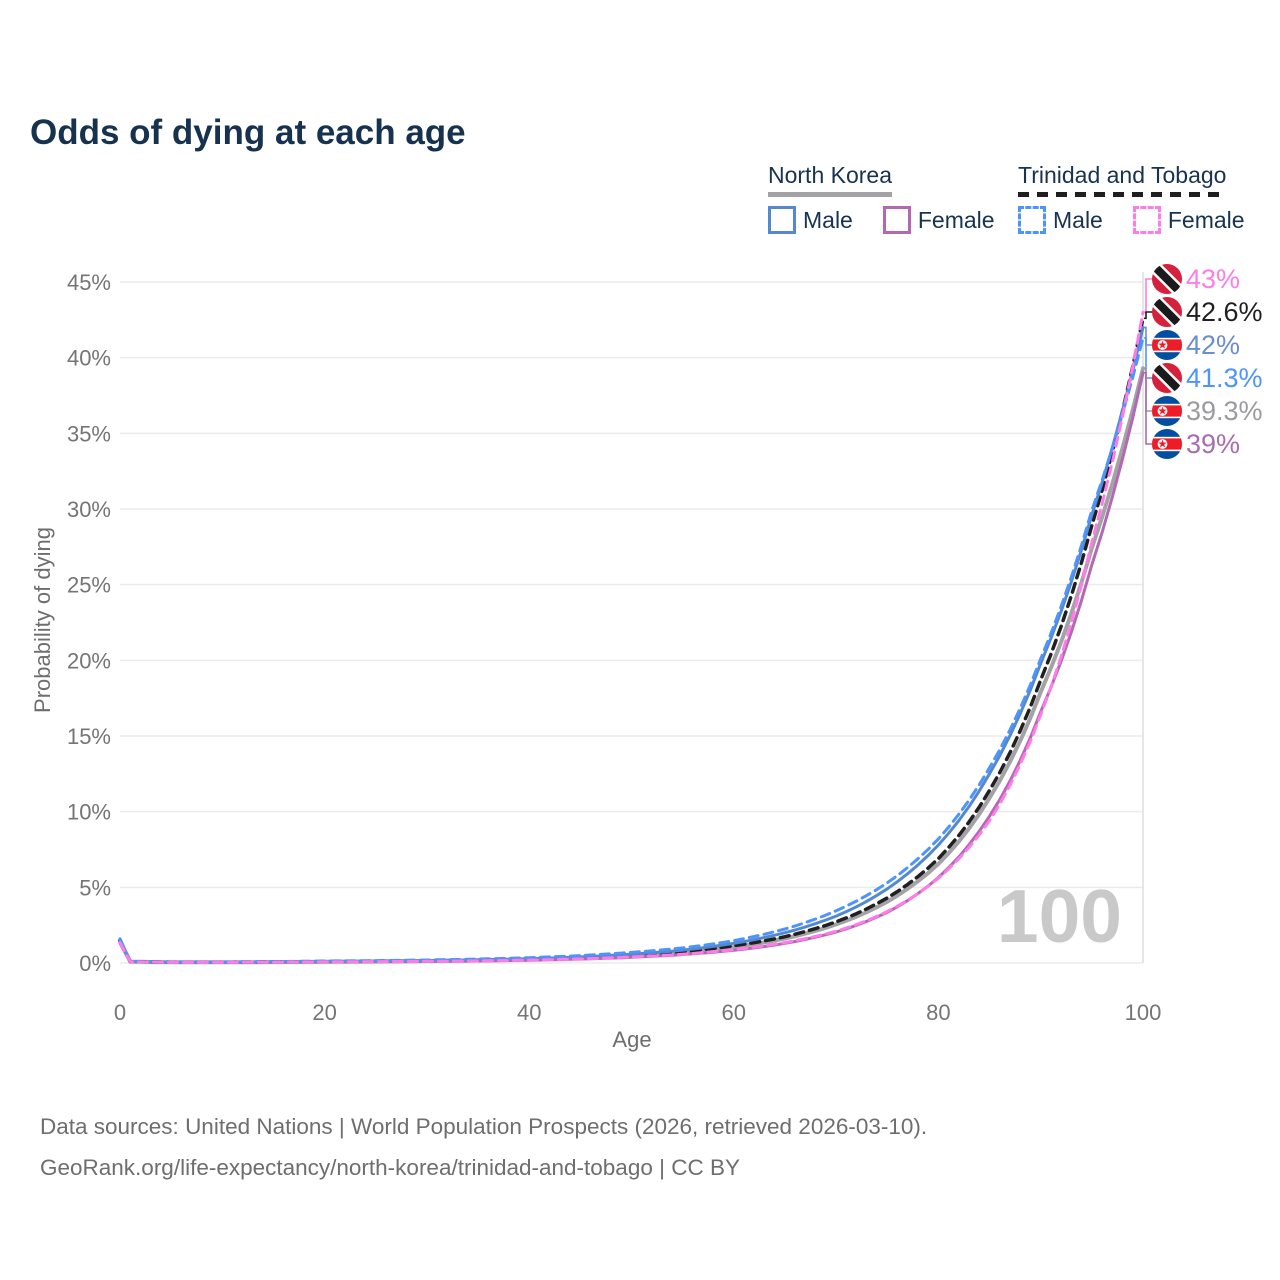 This screenshot has width=1280, height=1280. Describe the element at coordinates (1213, 279) in the screenshot. I see `end-label-value: 43%` at that location.